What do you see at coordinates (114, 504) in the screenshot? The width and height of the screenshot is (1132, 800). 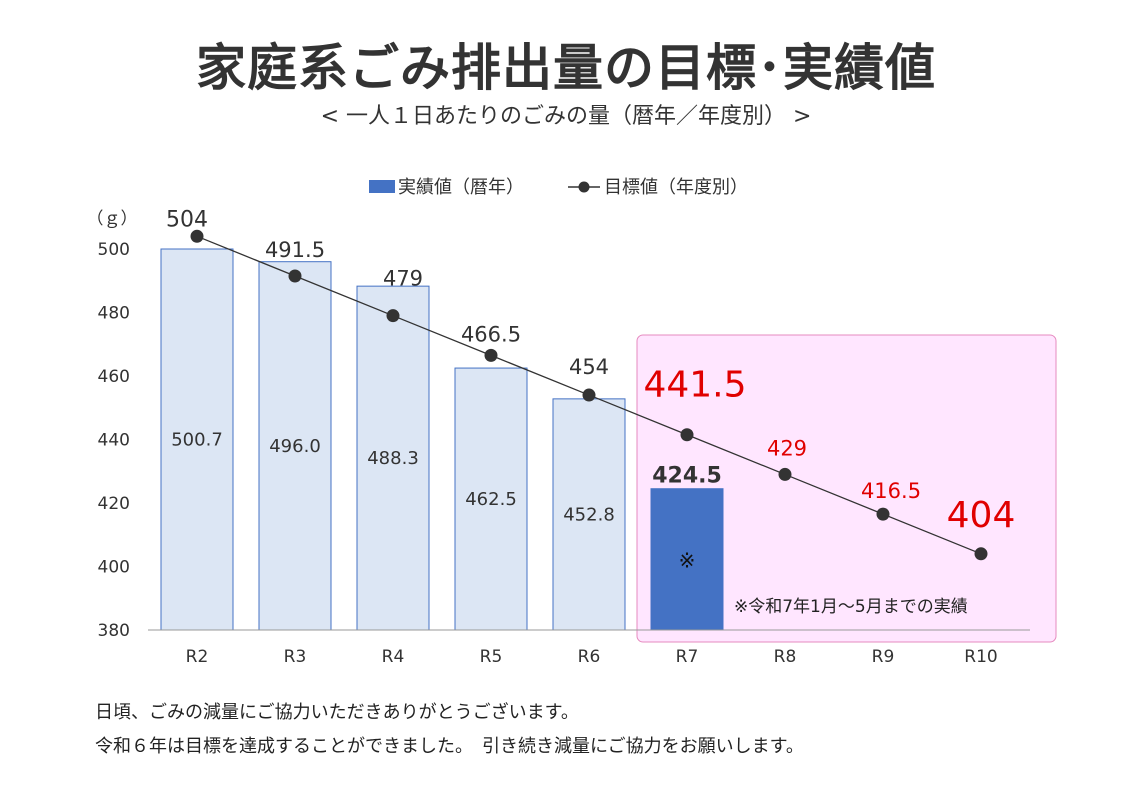 I see `y-tick-label: 420` at bounding box center [114, 504].